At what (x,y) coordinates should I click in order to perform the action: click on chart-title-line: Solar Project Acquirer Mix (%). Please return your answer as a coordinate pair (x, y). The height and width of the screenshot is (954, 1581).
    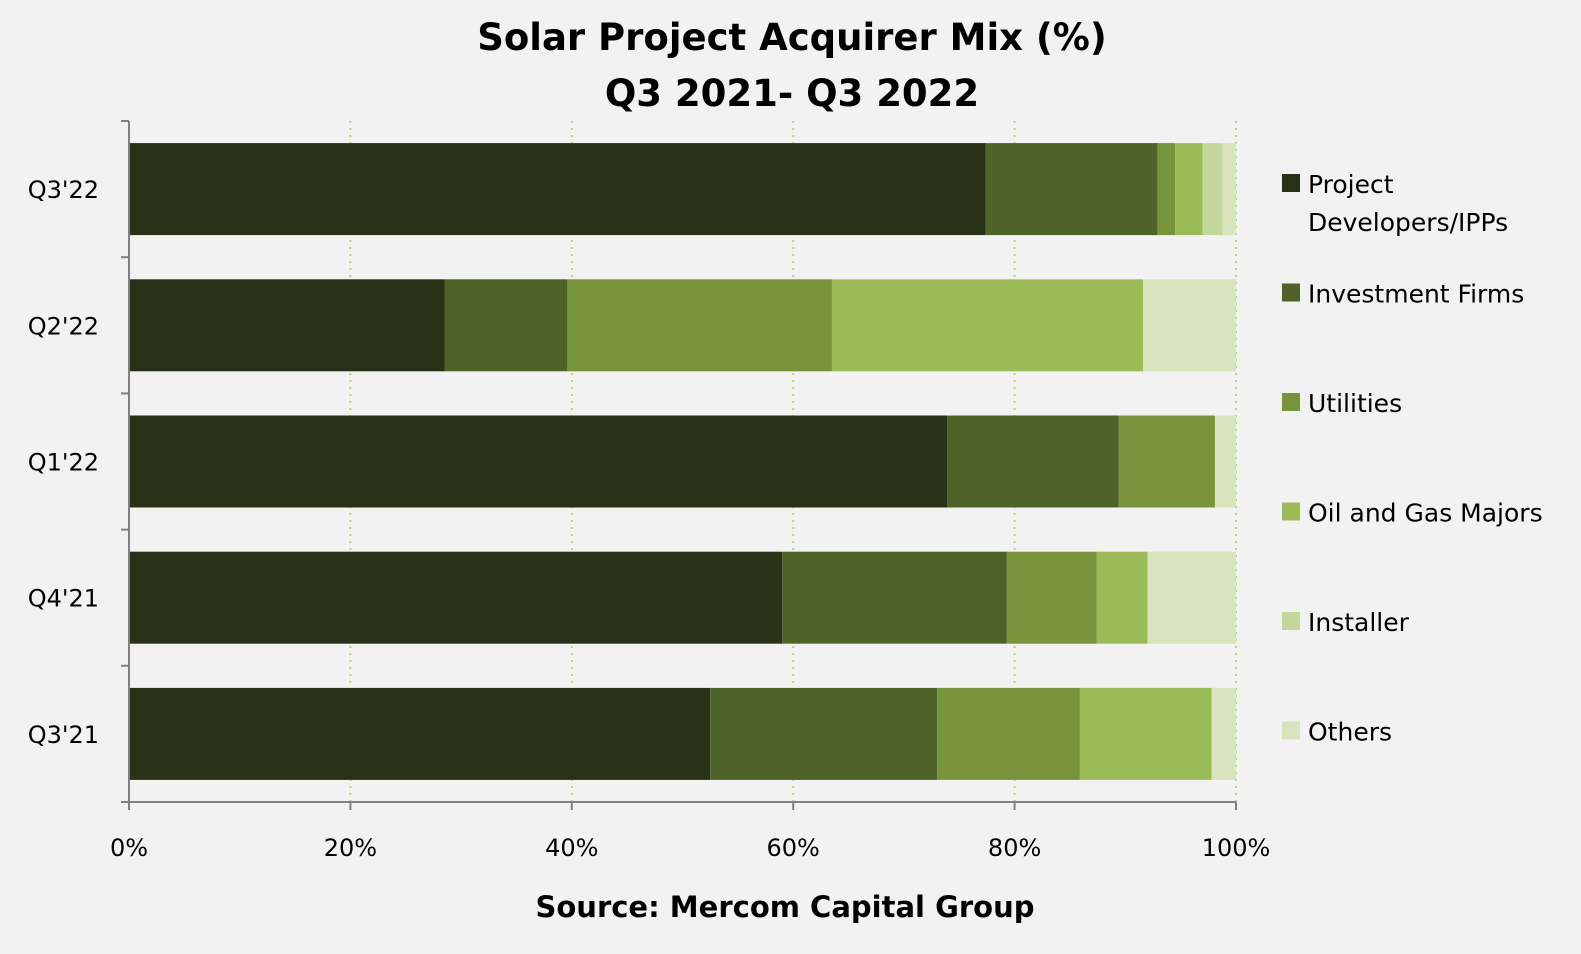
    Looking at the image, I should click on (792, 37).